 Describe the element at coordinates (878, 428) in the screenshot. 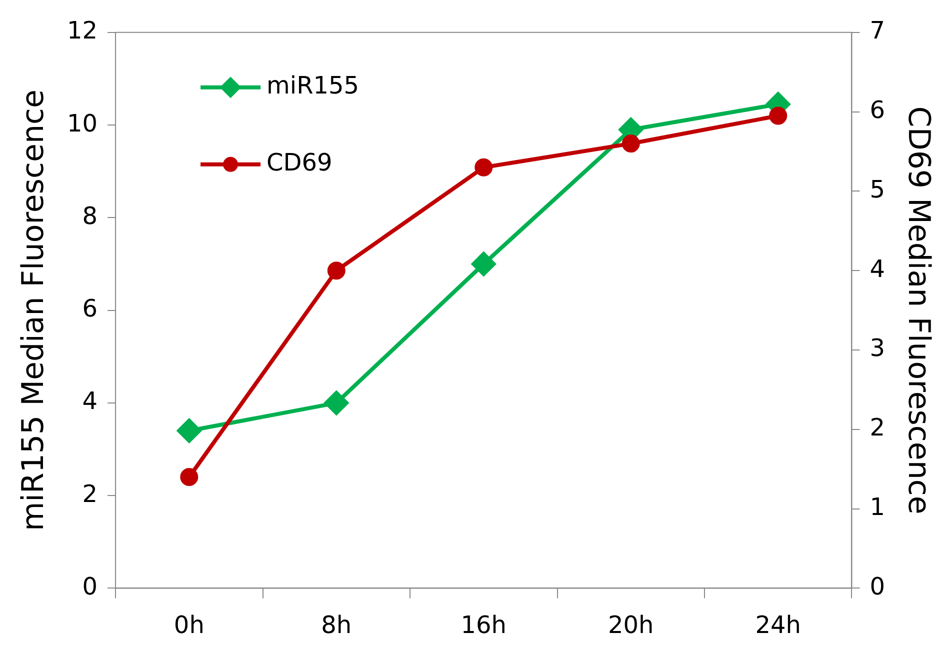

I see `y2-tick-label: 2` at that location.